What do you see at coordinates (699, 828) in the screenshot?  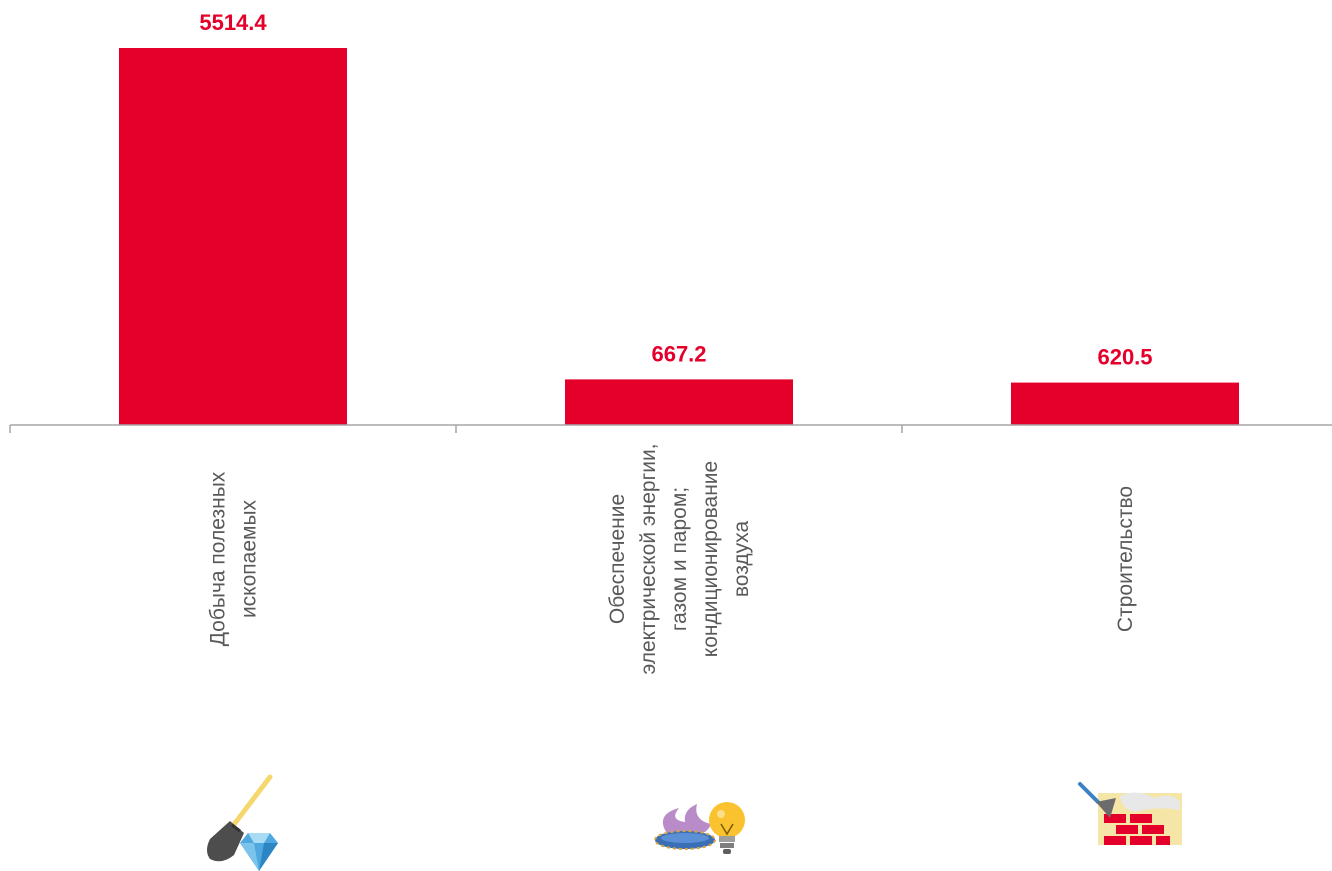 I see `gas-flame-bulb-icon` at bounding box center [699, 828].